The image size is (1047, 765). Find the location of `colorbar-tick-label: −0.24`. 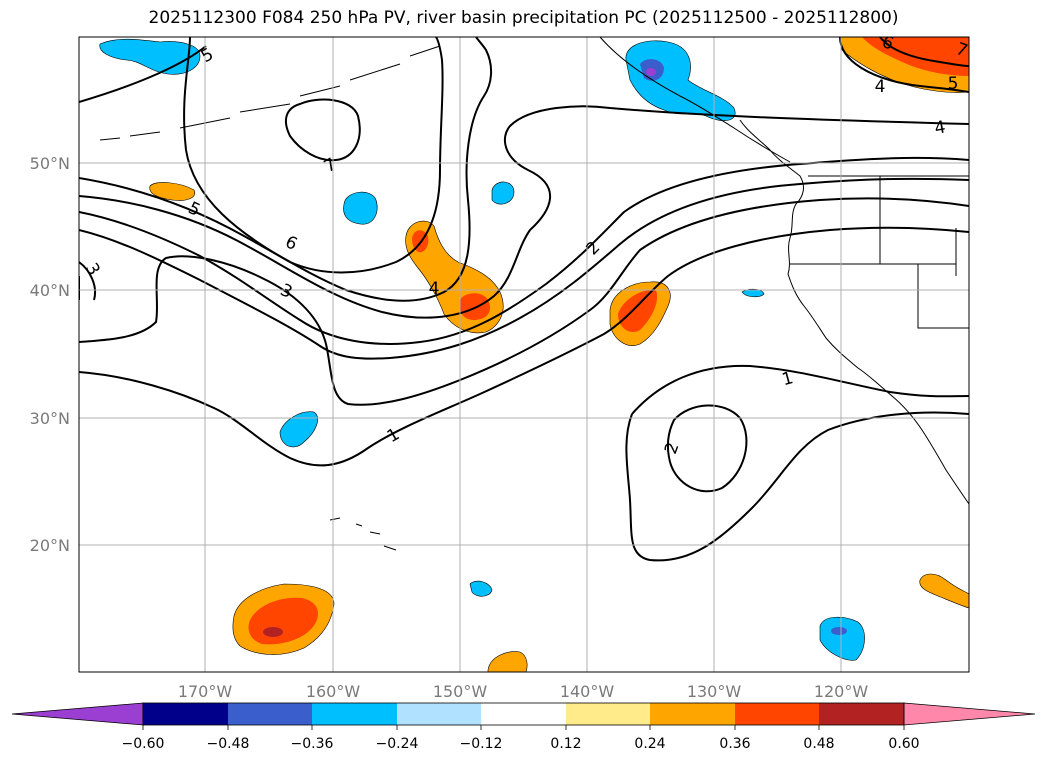

colorbar-tick-label: −0.24 is located at coordinates (397, 744).